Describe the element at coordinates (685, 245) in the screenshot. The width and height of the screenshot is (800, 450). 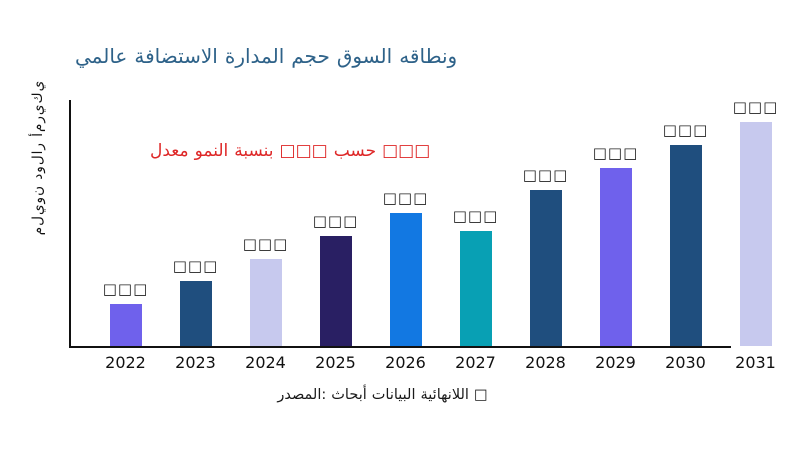
I see `bar-2030` at that location.